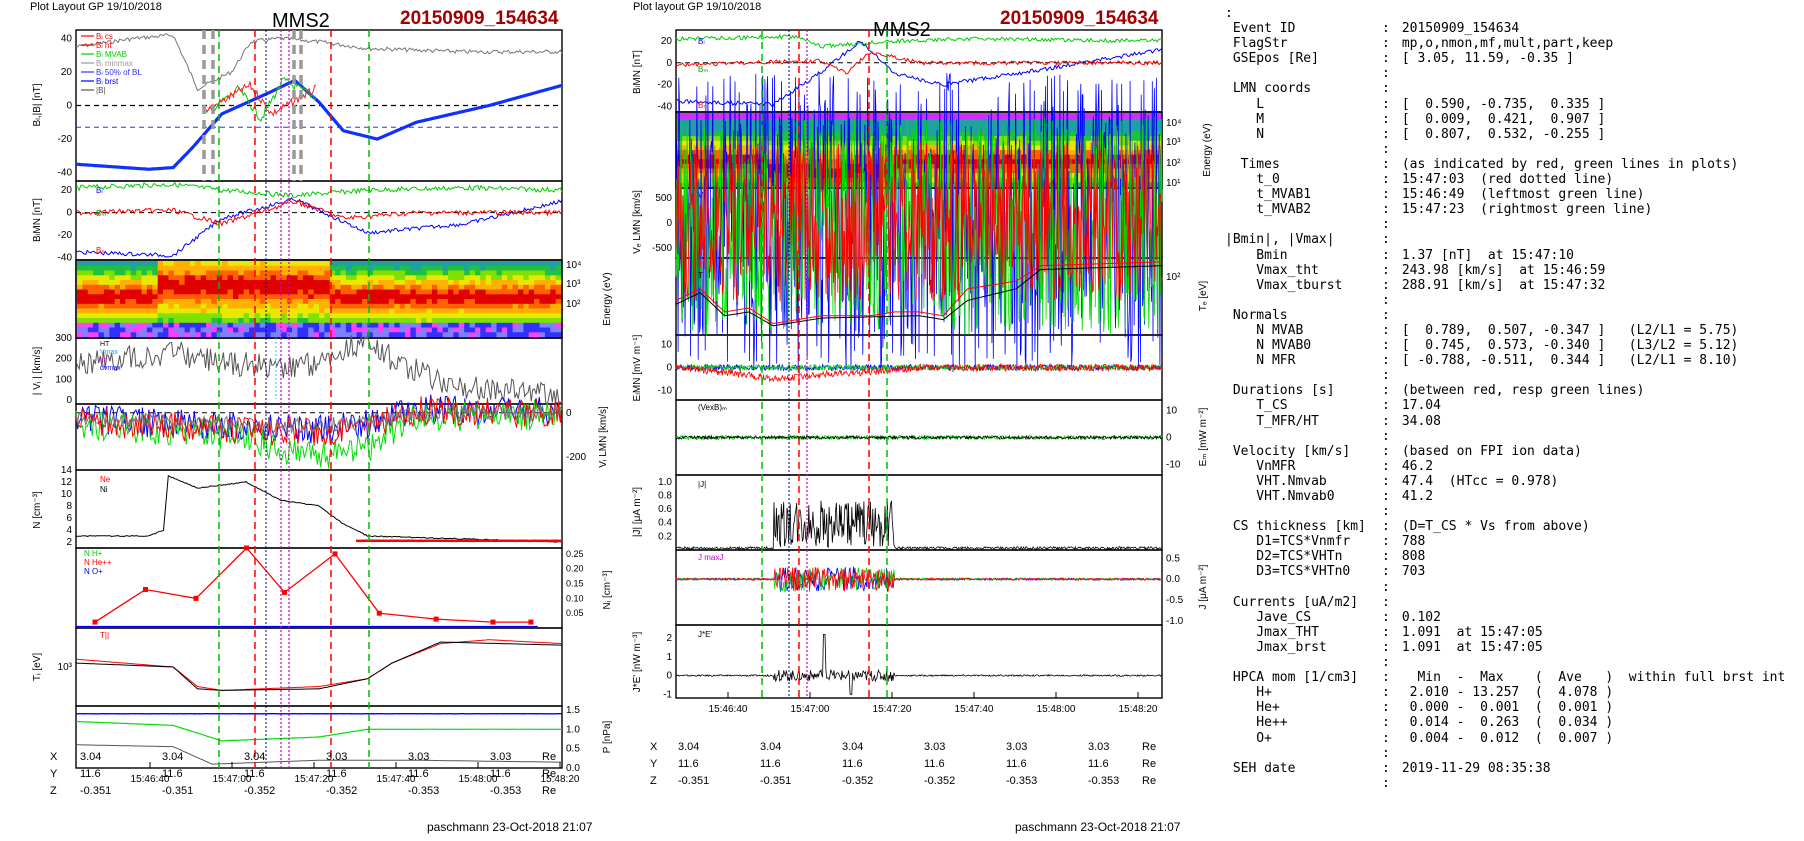 Image resolution: width=1804 pixels, height=841 pixels. What do you see at coordinates (1512, 617) in the screenshot?
I see `summary-row: Jave_CS: 0.102` at bounding box center [1512, 617].